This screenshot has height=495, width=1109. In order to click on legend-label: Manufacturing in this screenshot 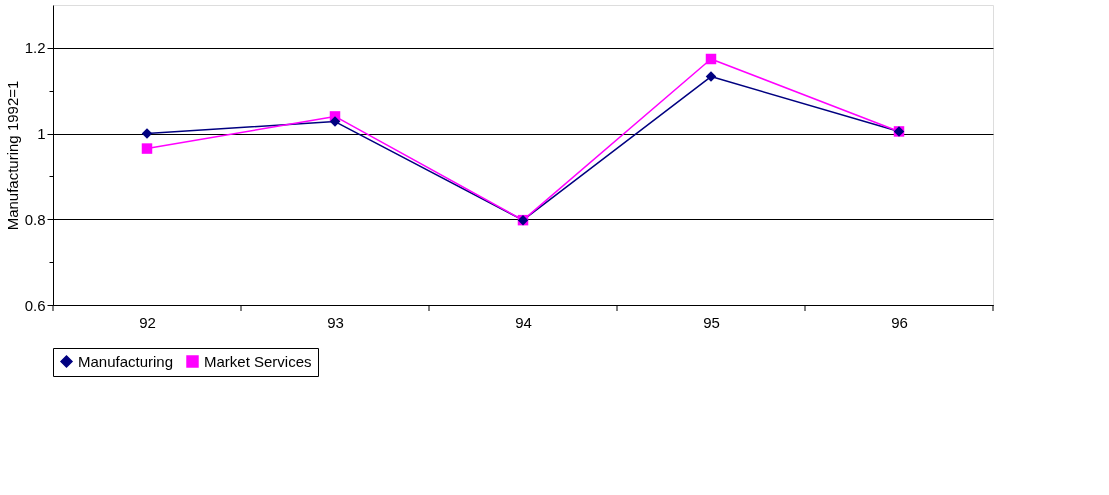, I will do `click(126, 361)`.